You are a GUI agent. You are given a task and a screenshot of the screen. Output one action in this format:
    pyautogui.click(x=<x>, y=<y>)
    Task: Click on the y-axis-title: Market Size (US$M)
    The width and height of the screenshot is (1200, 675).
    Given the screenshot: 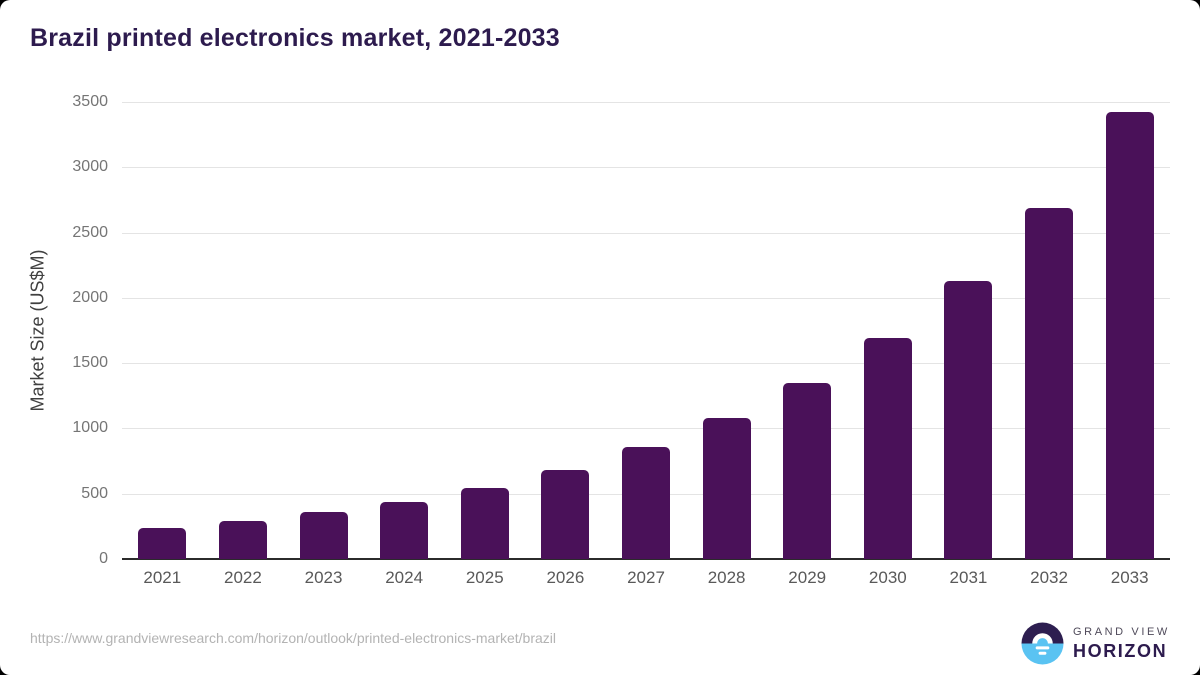 What is the action you would take?
    pyautogui.click(x=37, y=330)
    